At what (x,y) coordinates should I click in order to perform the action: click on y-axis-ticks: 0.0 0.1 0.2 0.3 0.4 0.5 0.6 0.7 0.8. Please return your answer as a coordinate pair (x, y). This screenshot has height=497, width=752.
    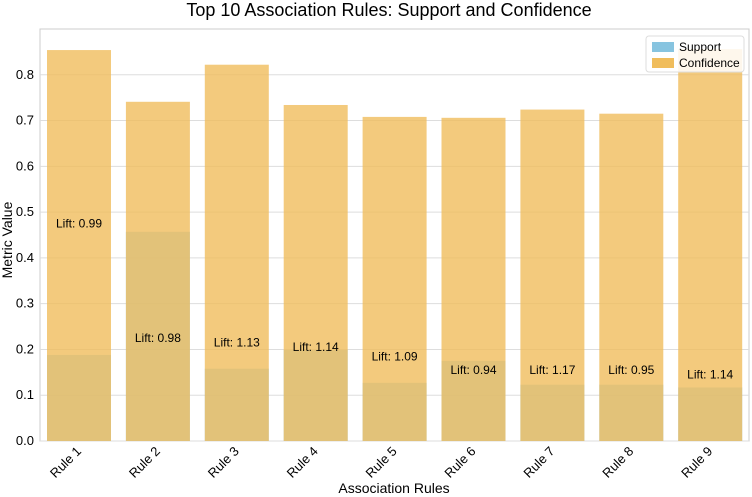
    Looking at the image, I should click on (25, 257).